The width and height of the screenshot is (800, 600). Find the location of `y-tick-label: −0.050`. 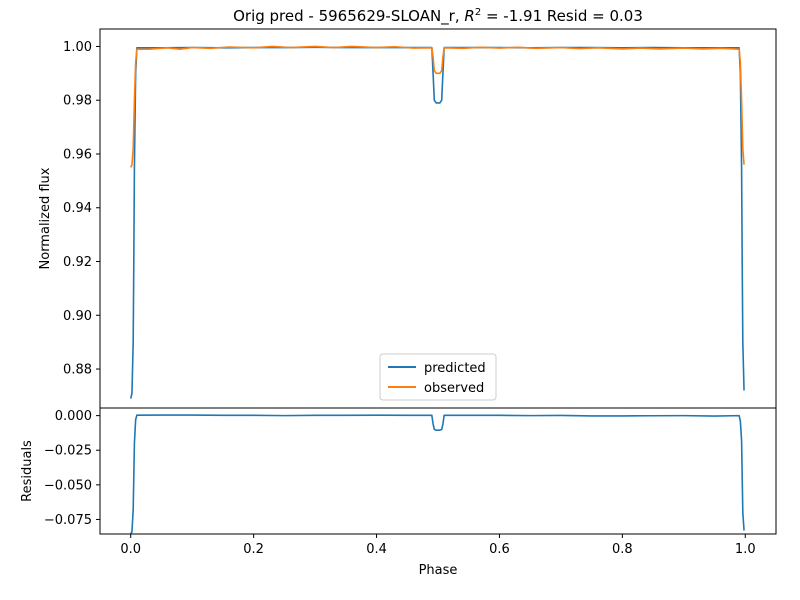

y-tick-label: −0.050 is located at coordinates (68, 485).